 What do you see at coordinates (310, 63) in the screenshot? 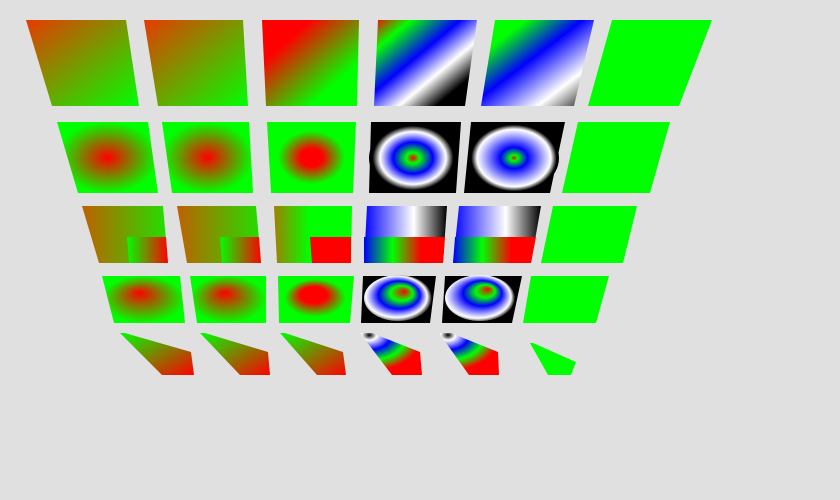
I see `tile-r1-c3` at bounding box center [310, 63].